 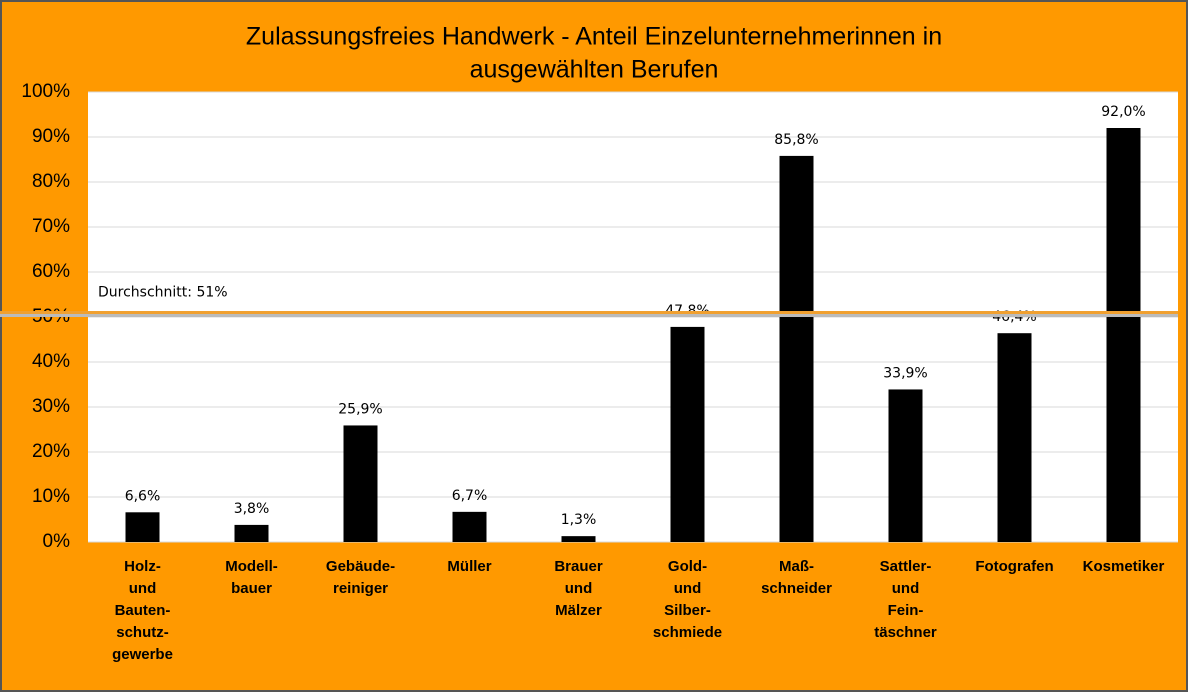 I want to click on average-label: Durchschnitt: 51%, so click(x=163, y=293).